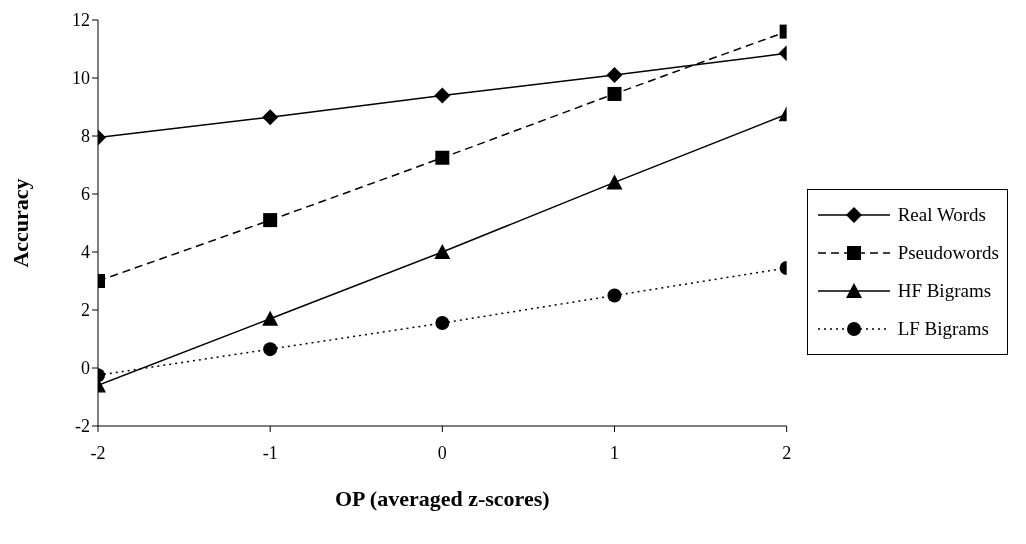  I want to click on y-tick-label: 6, so click(85, 194).